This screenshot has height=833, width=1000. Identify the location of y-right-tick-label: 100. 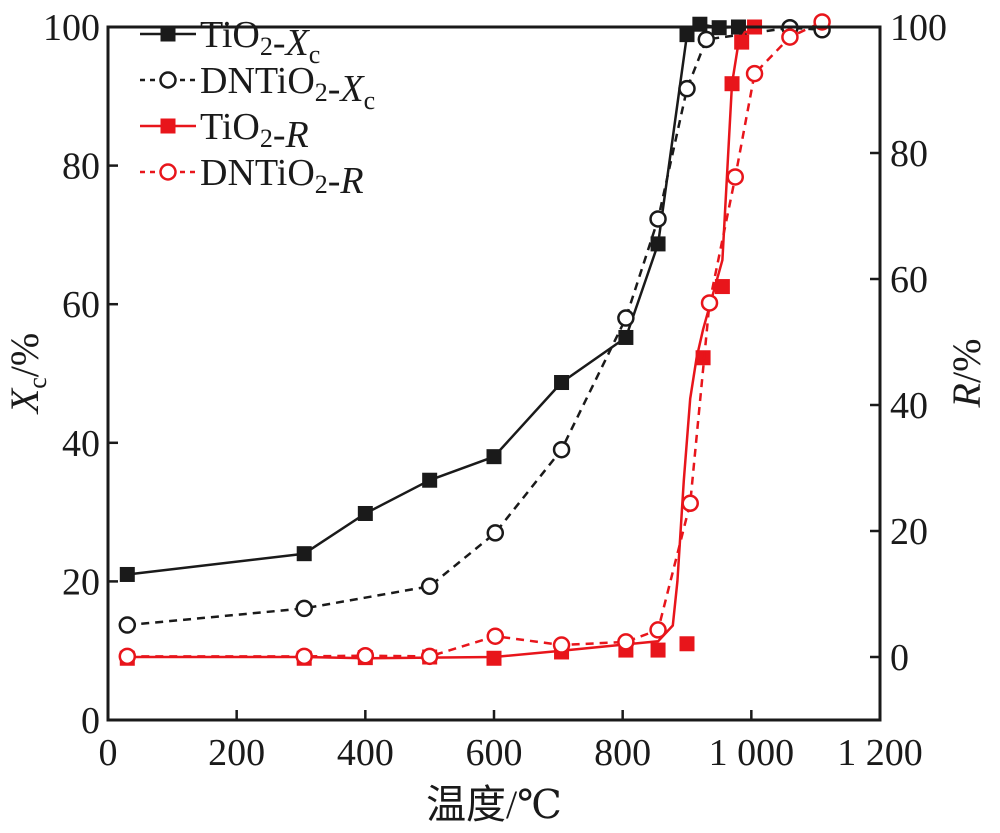
(918, 28).